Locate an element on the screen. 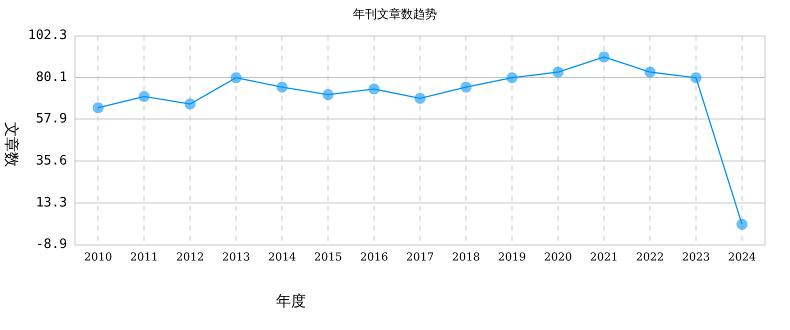  x-tick-label: 2011 is located at coordinates (144, 257).